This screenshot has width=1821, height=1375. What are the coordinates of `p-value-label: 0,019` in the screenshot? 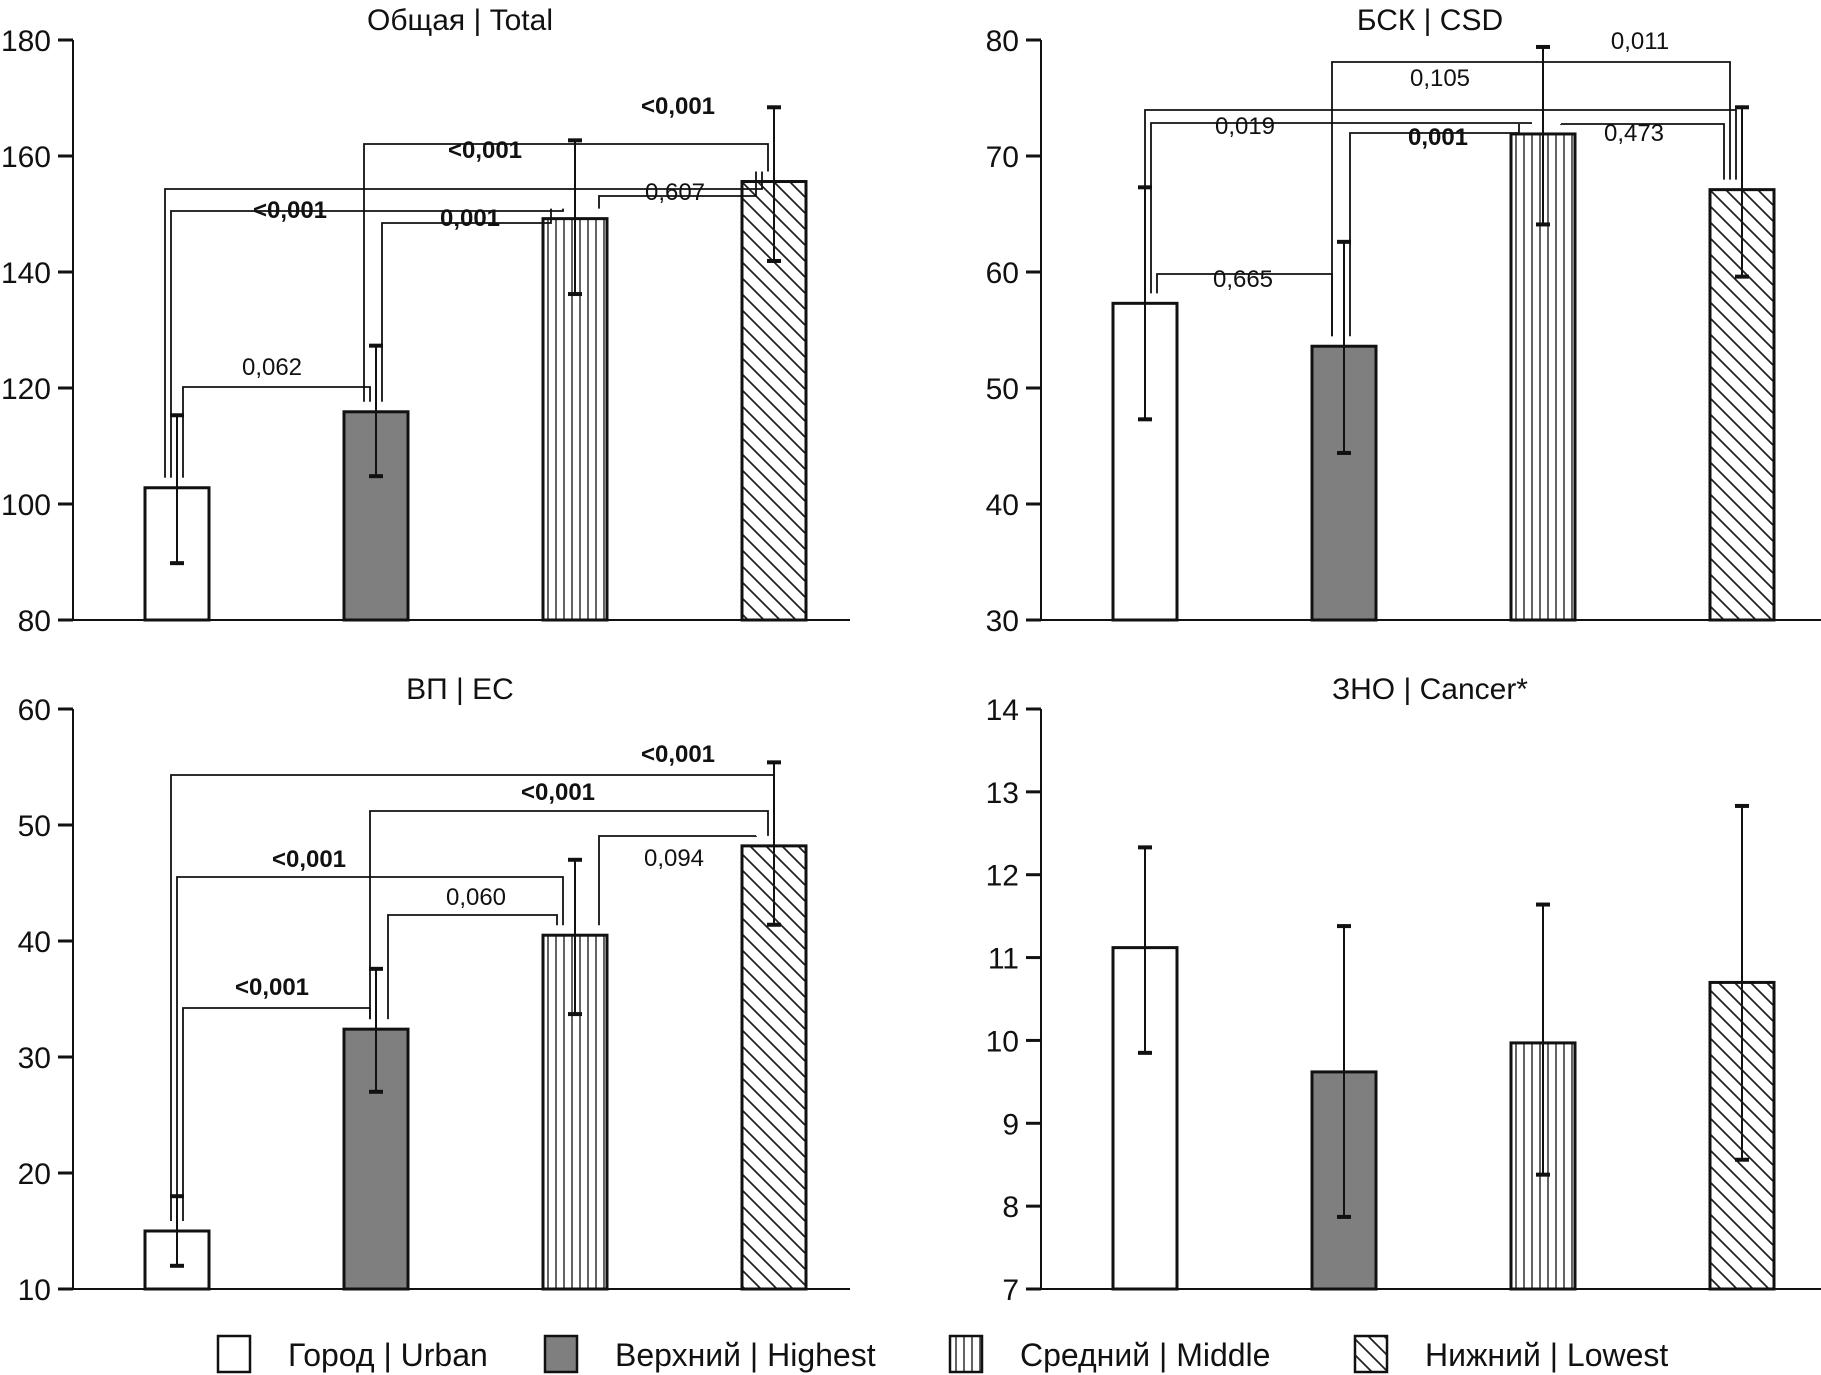 It's located at (1245, 126).